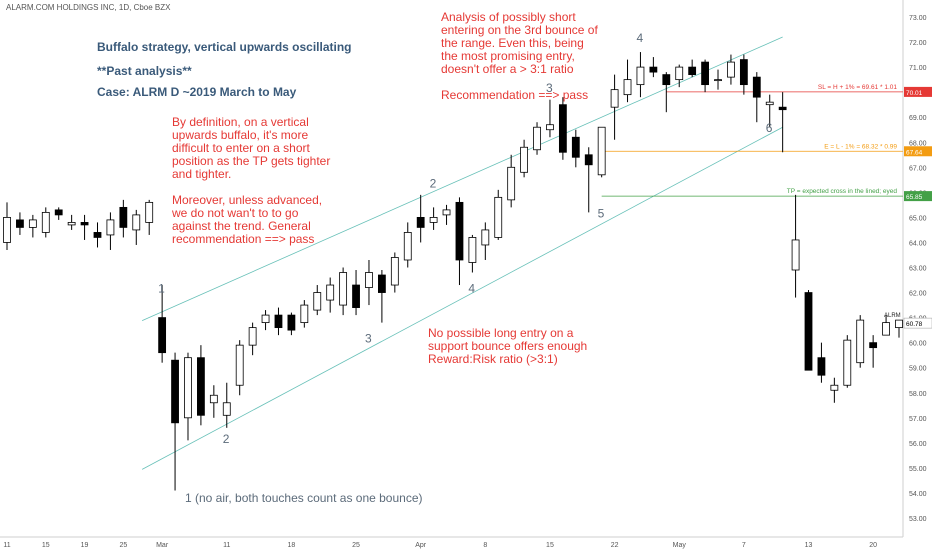 Image resolution: width=932 pixels, height=555 pixels. Describe the element at coordinates (918, 494) in the screenshot. I see `y-tick-label: 54.00` at that location.